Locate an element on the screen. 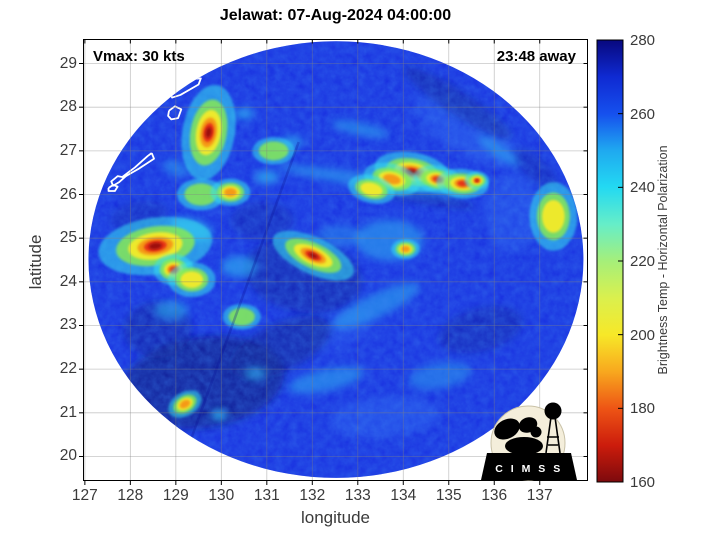 This screenshot has height=540, width=720. x-tick-label: 136 is located at coordinates (494, 495).